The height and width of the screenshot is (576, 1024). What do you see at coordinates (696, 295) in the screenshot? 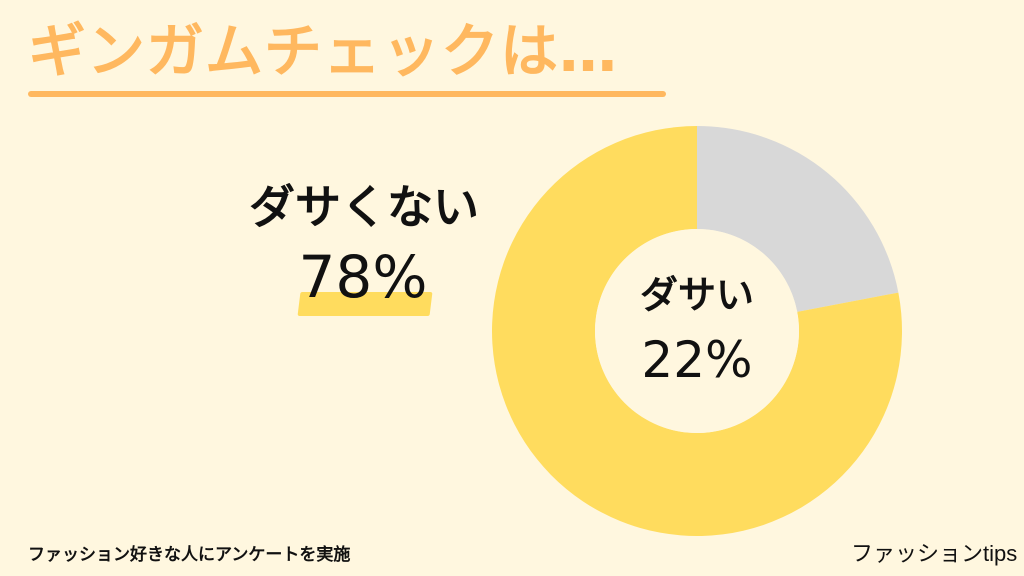
I see `center-slice-label: ダサい` at bounding box center [696, 295].